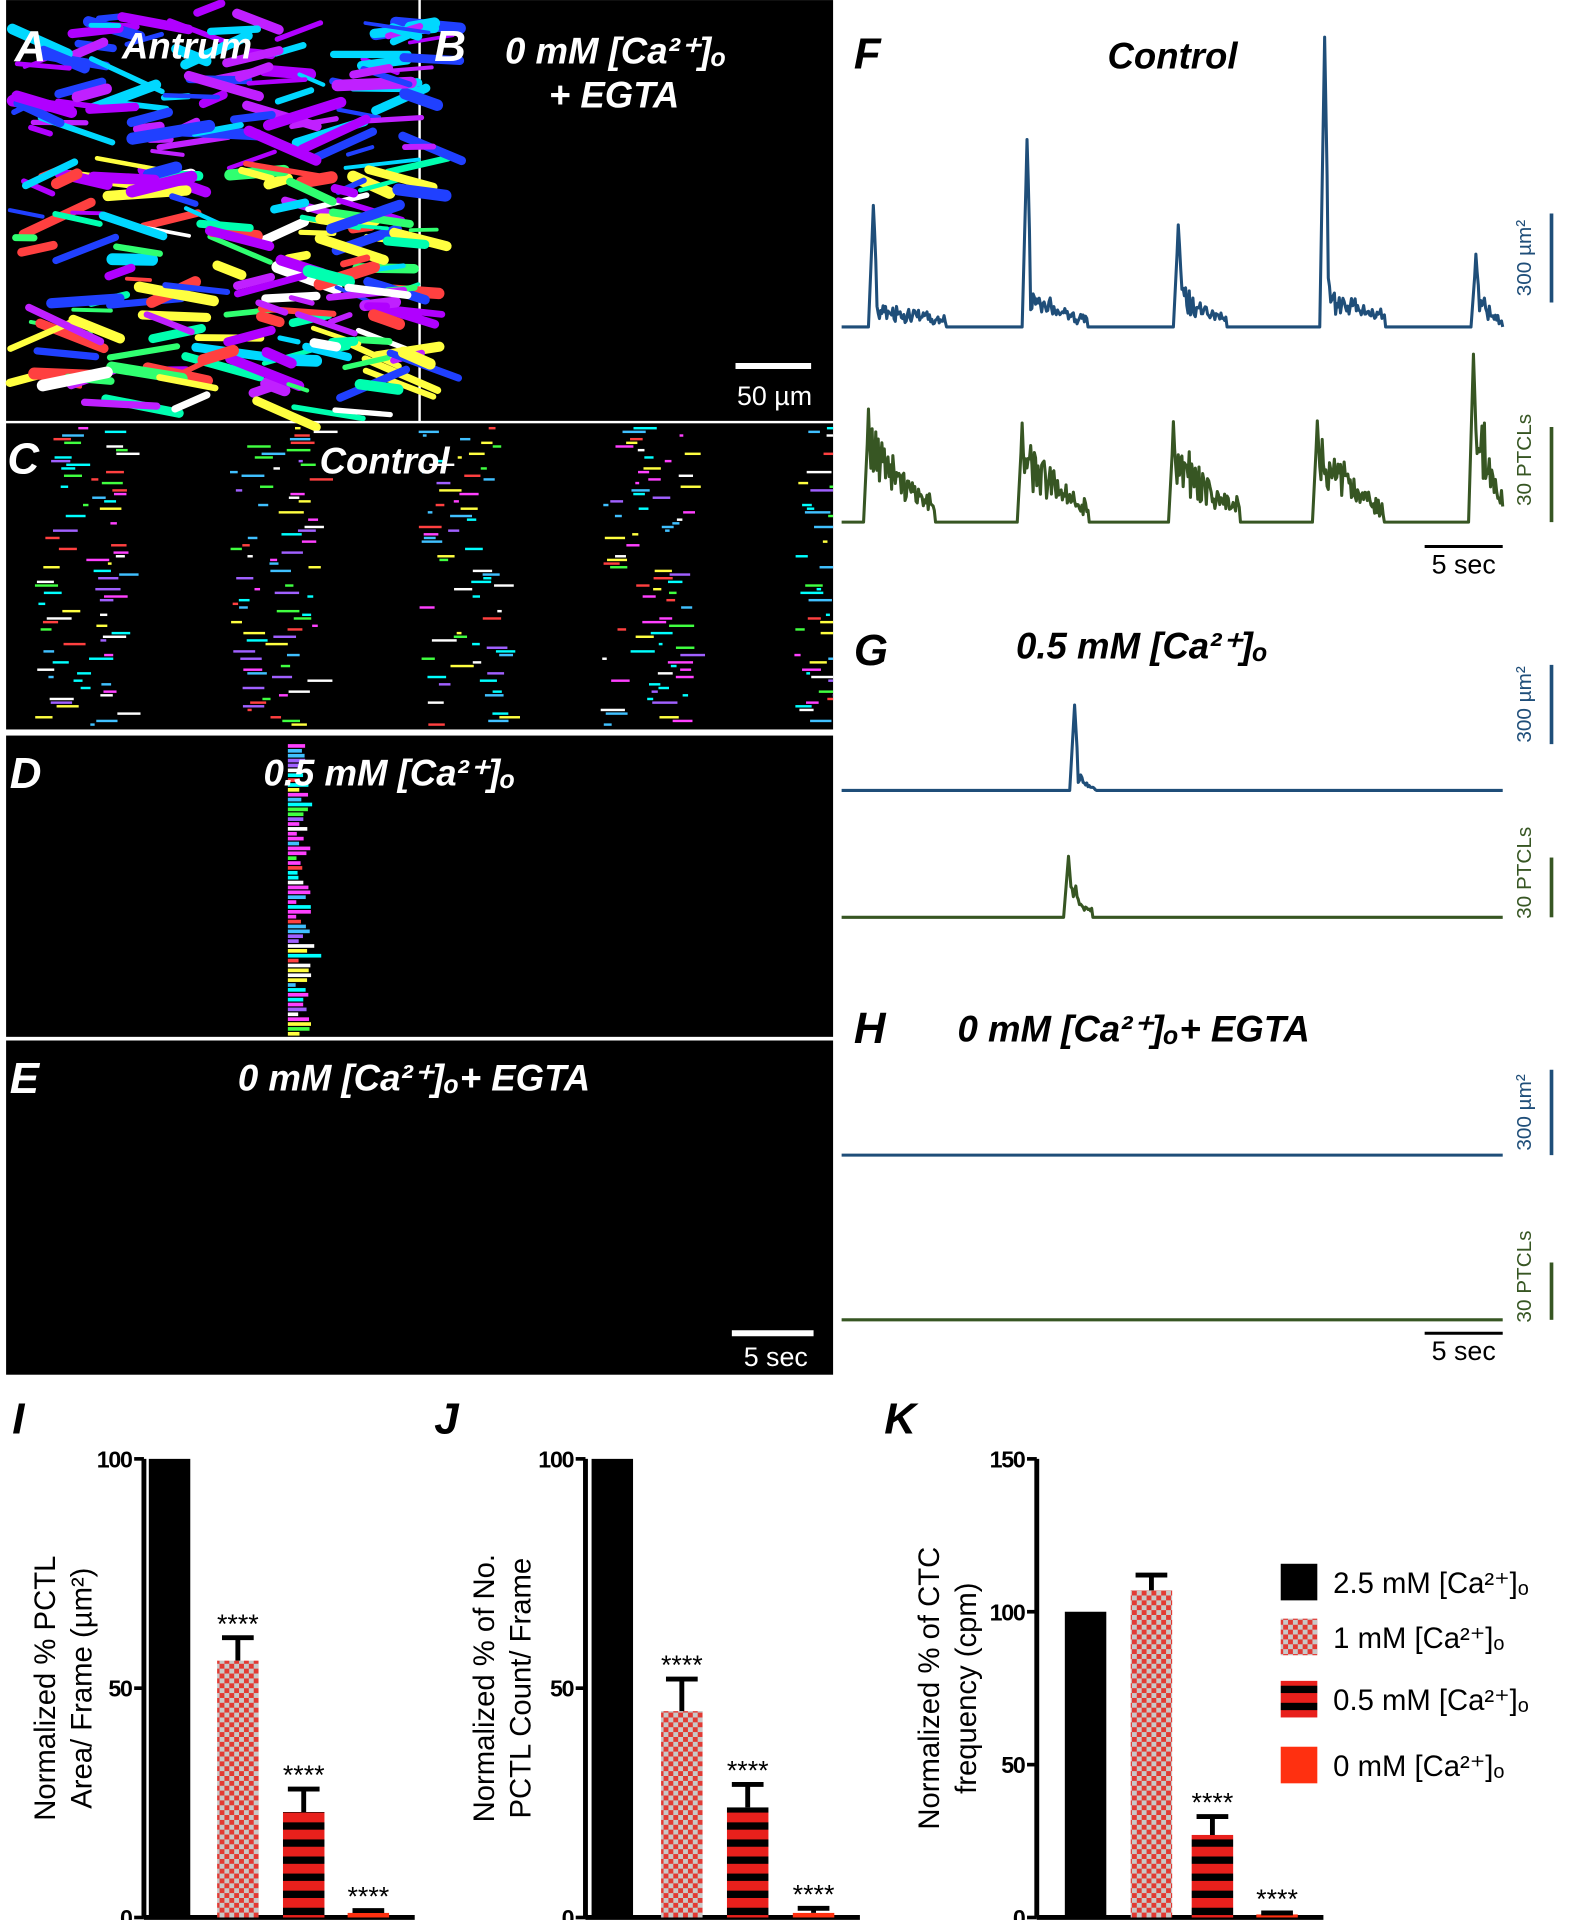  Describe the element at coordinates (1524, 1112) in the screenshot. I see `scale-label: 300 µm²` at that location.